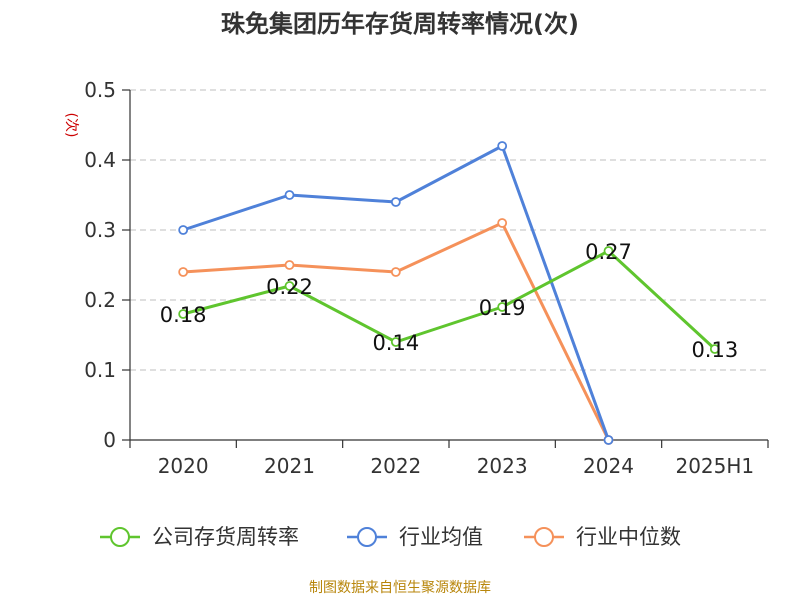 Image resolution: width=800 pixels, height=600 pixels. I want to click on data-label: 0.14, so click(395, 343).